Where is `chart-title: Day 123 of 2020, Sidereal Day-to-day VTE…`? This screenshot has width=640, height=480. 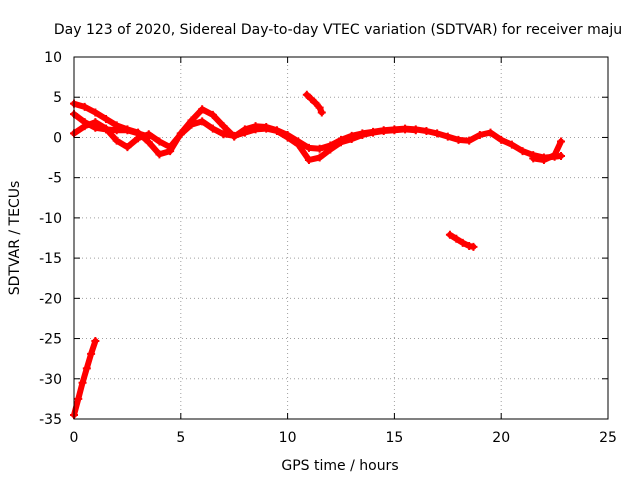 chart-title: Day 123 of 2020, Sidereal Day-to-day VTE… is located at coordinates (338, 30).